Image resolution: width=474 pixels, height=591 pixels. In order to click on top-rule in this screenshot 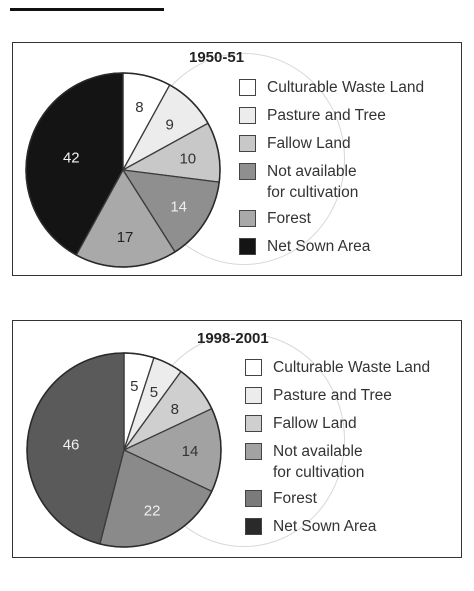, I will do `click(87, 9)`.